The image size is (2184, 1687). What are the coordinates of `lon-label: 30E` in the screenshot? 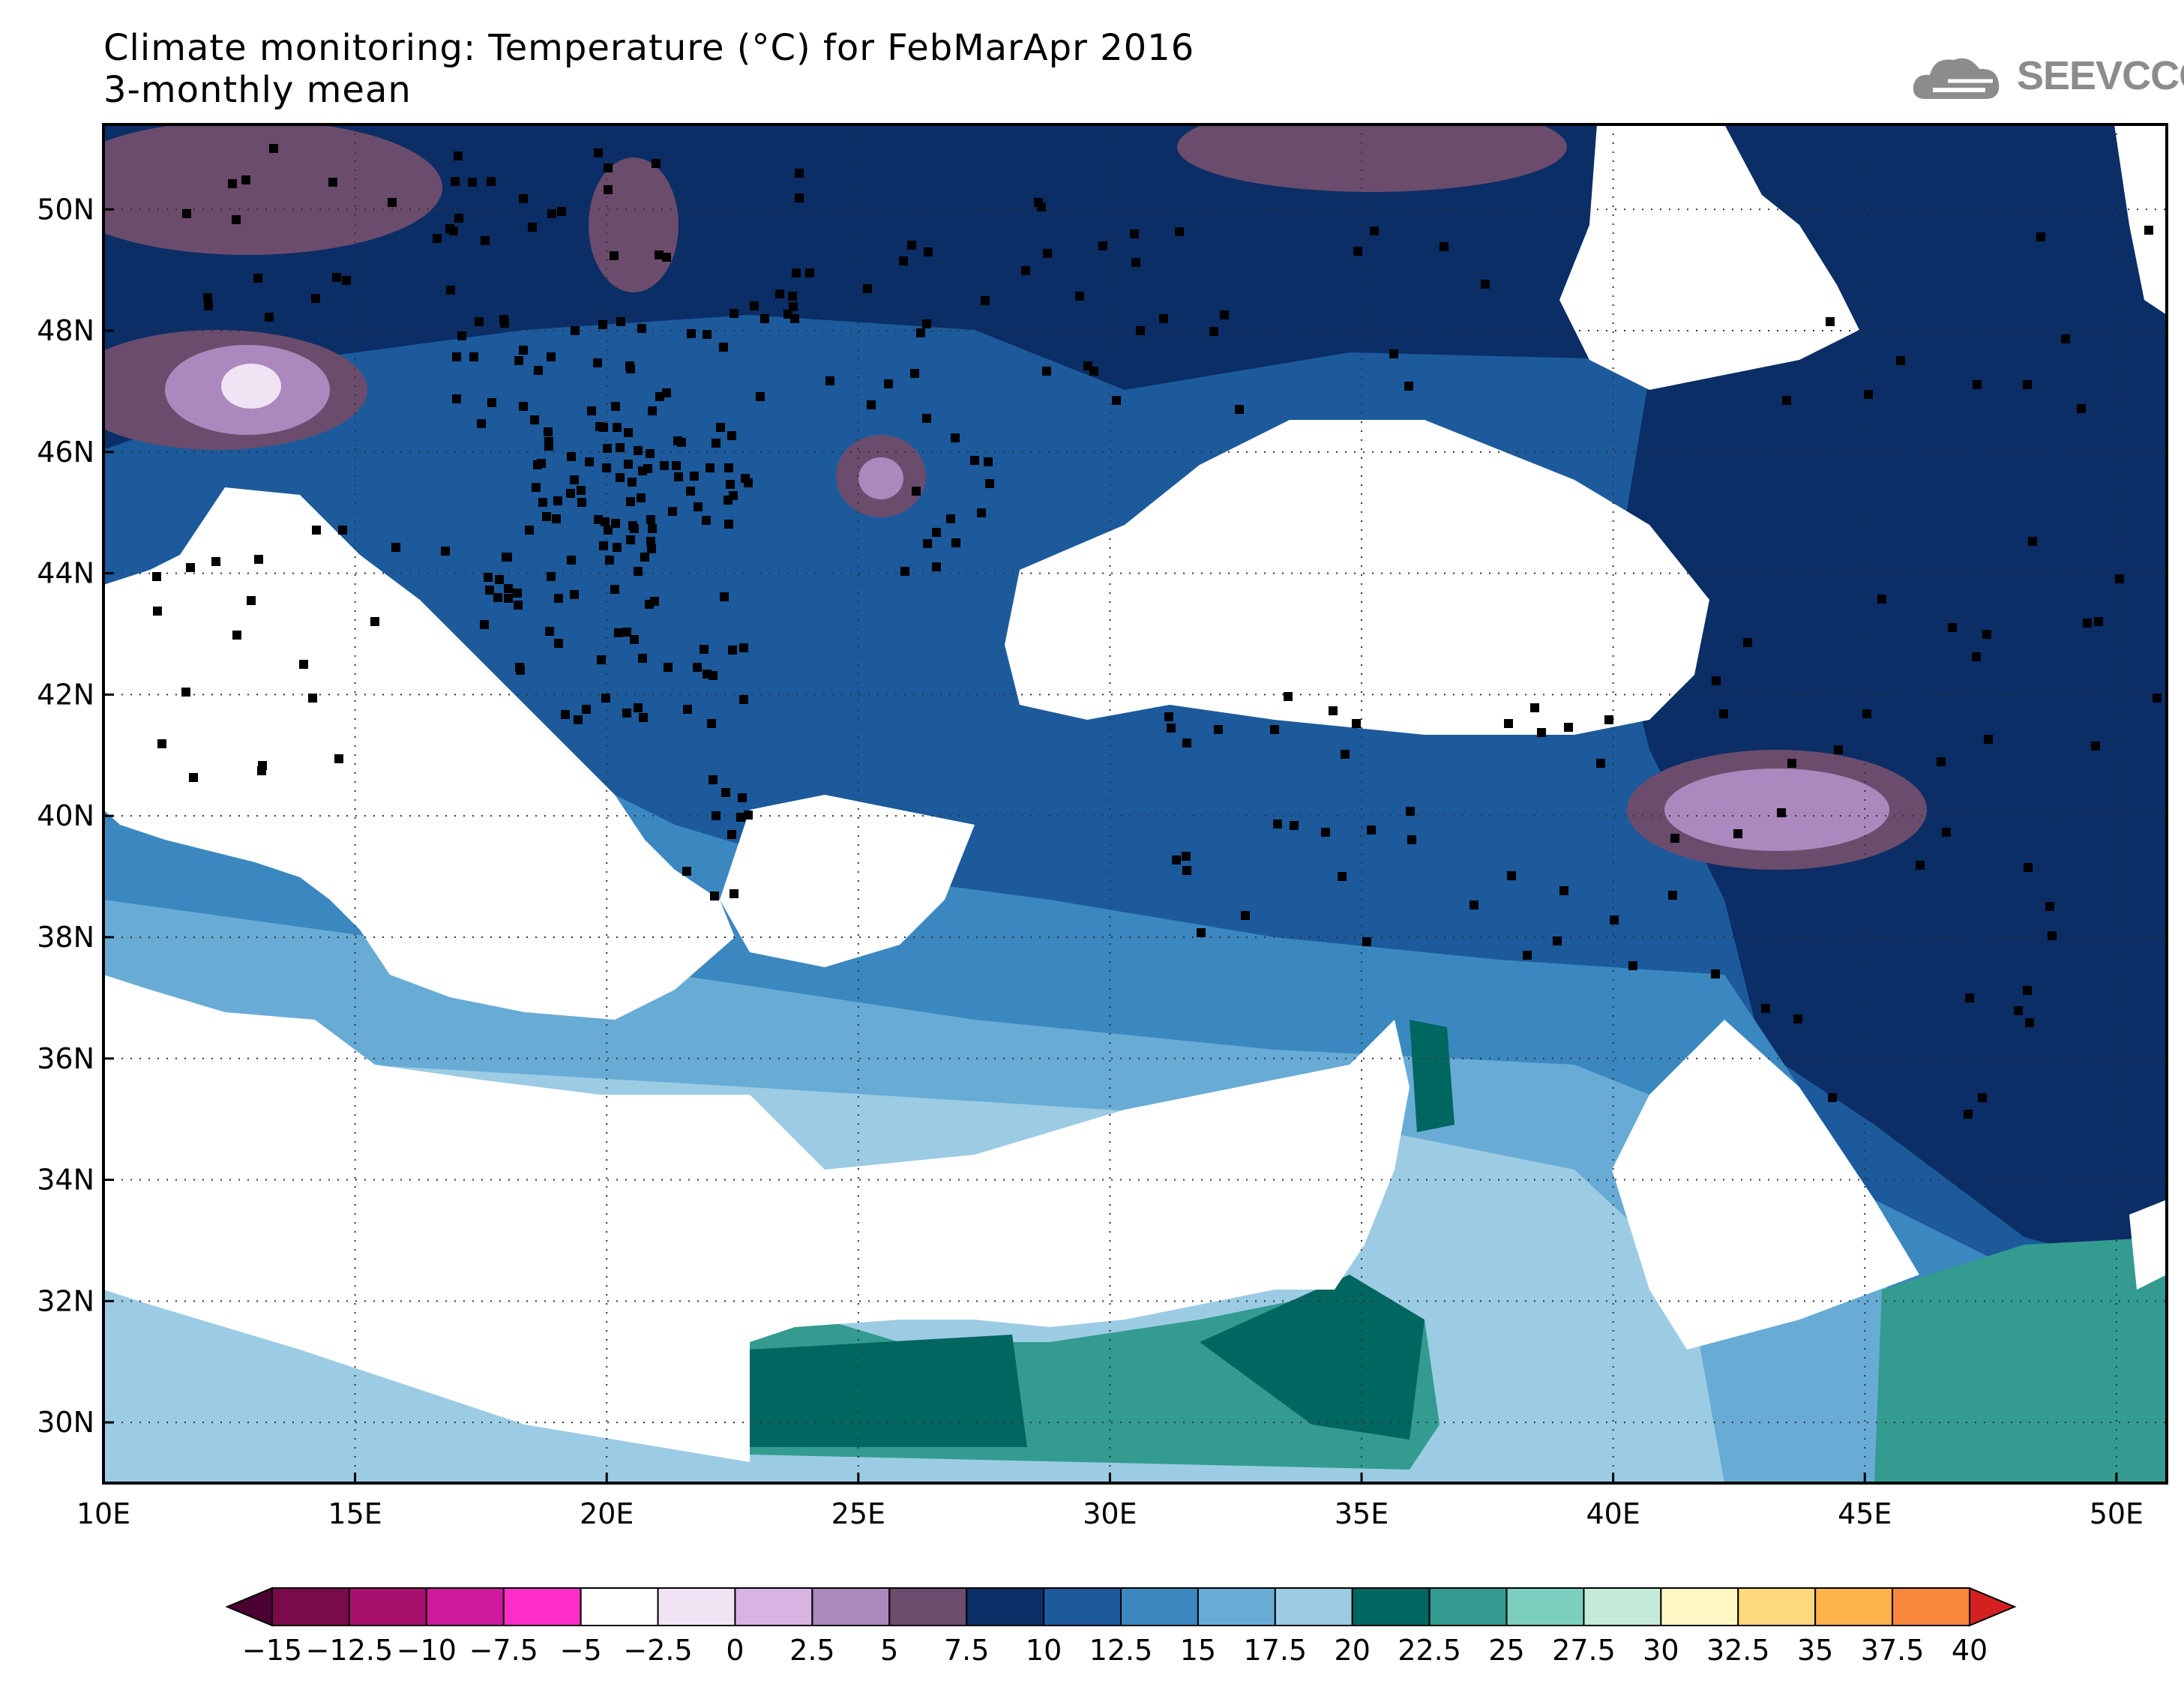 It's located at (1110, 1513).